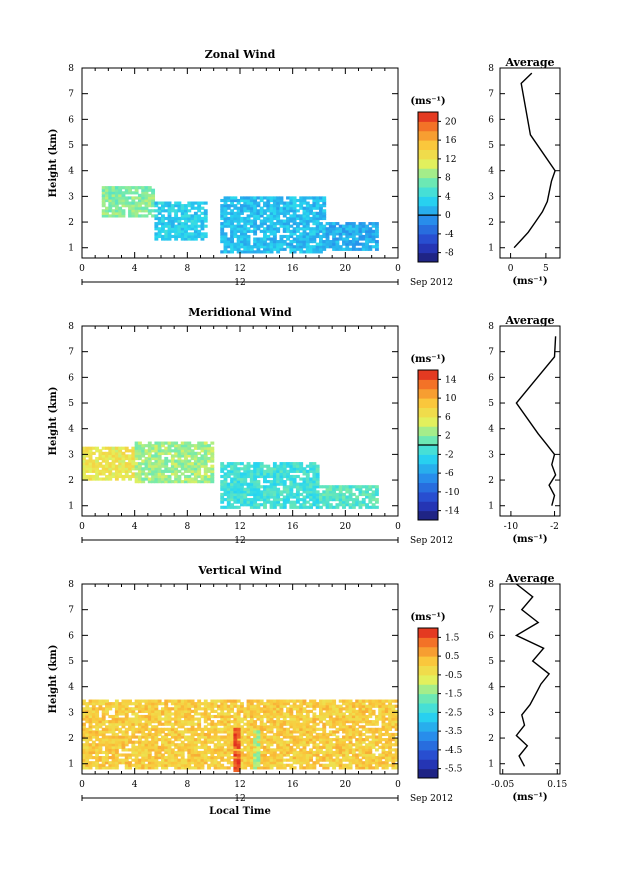  What do you see at coordinates (511, 269) in the screenshot?
I see `average-x-tick-label: 0` at bounding box center [511, 269].